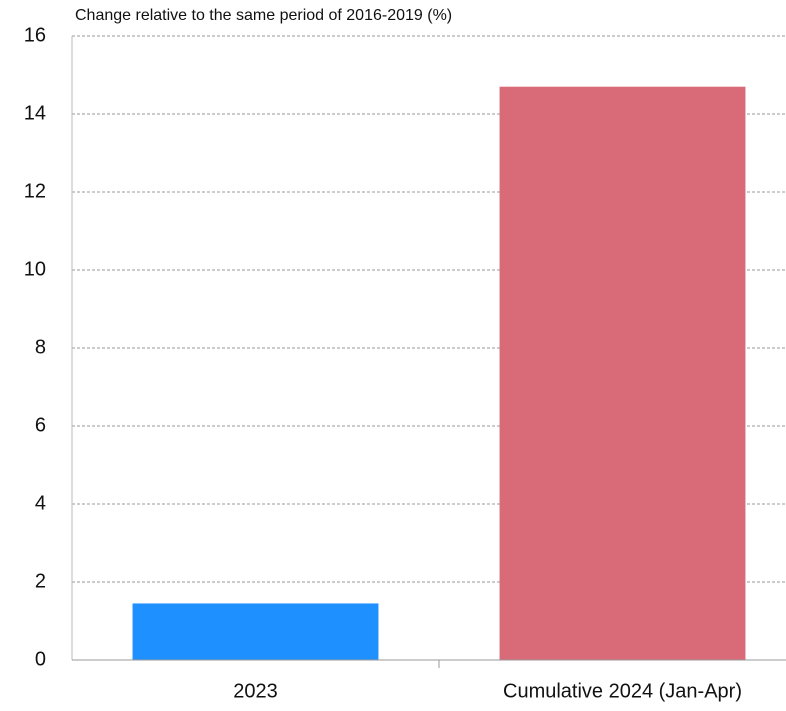 The width and height of the screenshot is (786, 711). What do you see at coordinates (622, 691) in the screenshot?
I see `x-tick-label: Cumulative 2024 (Jan-Apr)` at bounding box center [622, 691].